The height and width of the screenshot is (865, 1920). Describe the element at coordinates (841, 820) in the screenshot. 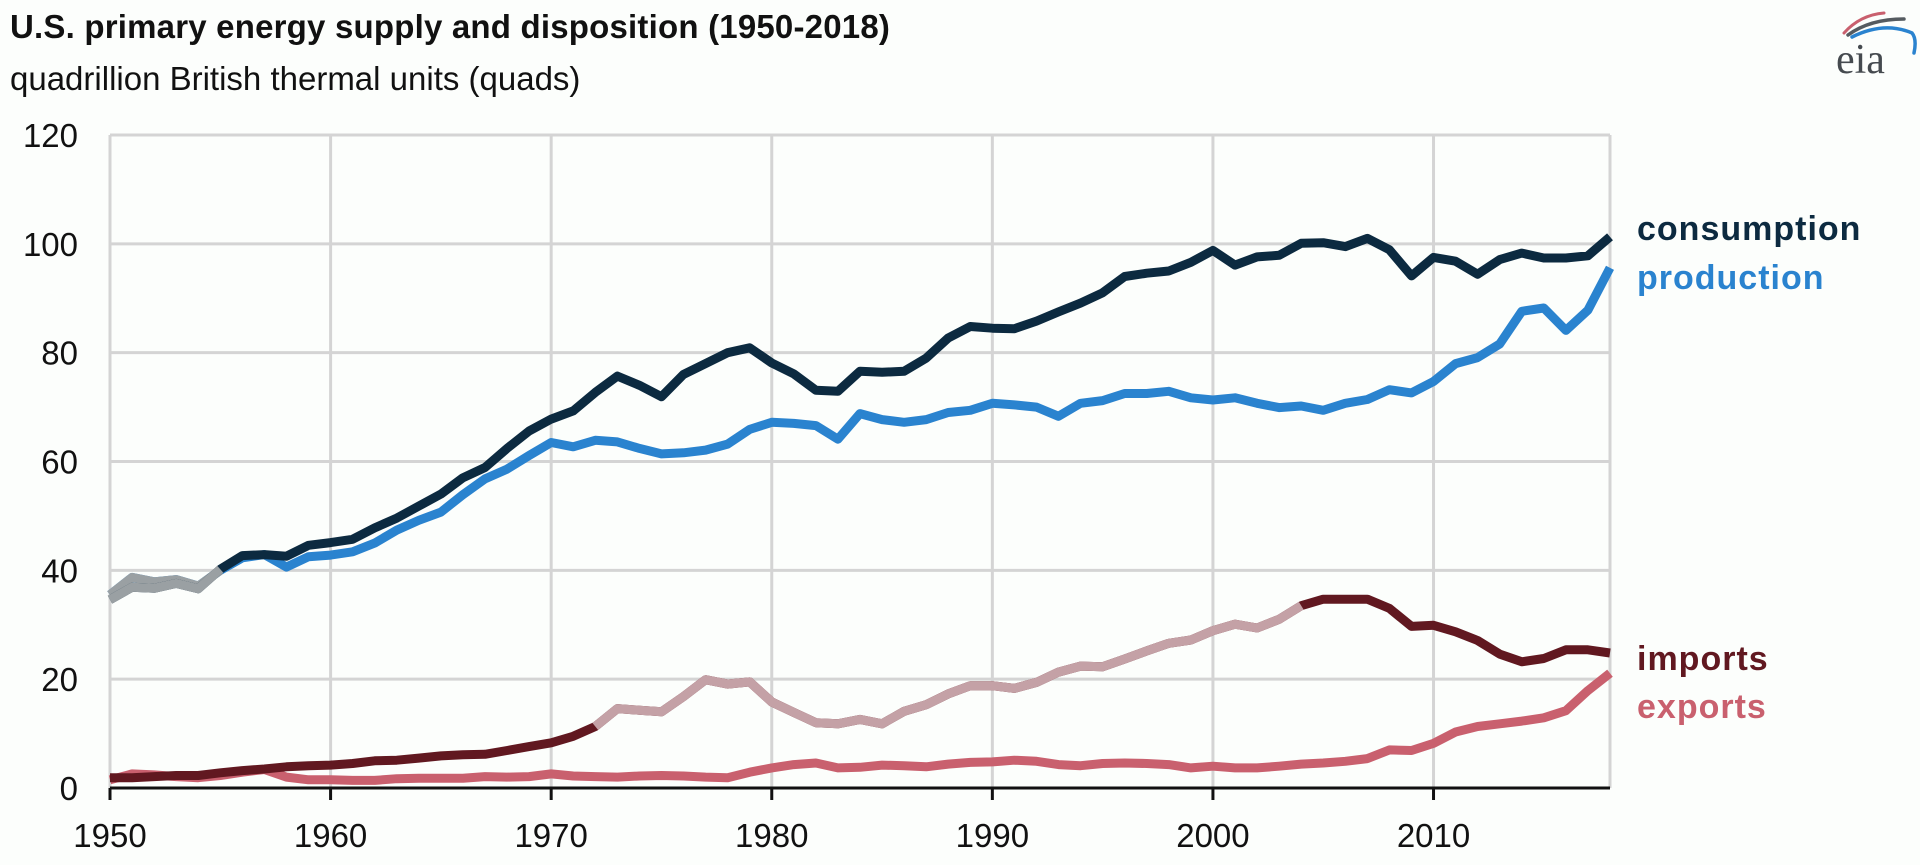

I see `x-axis: 1950 1960 1970 1980 1990 2000 2010` at that location.